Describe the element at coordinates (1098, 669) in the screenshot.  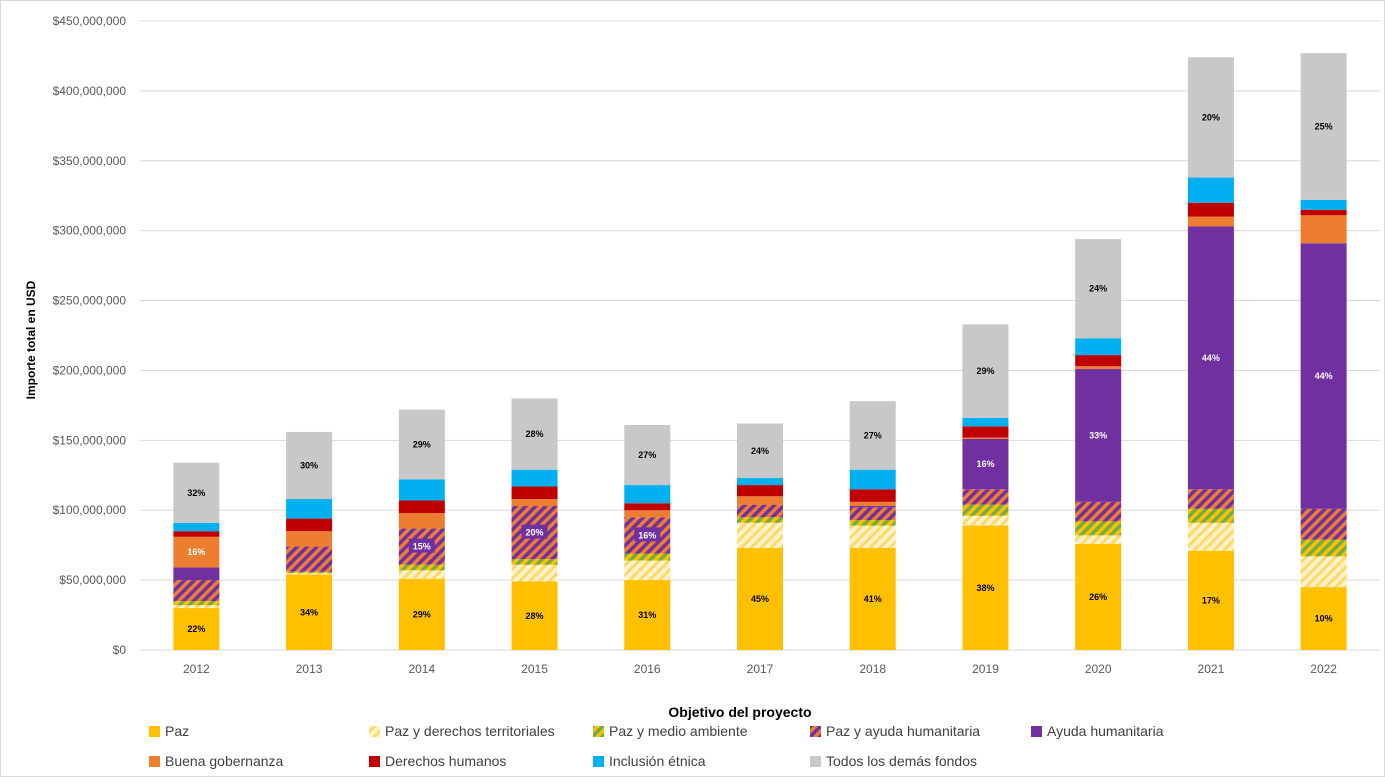
I see `x-tick-label: 2020` at that location.